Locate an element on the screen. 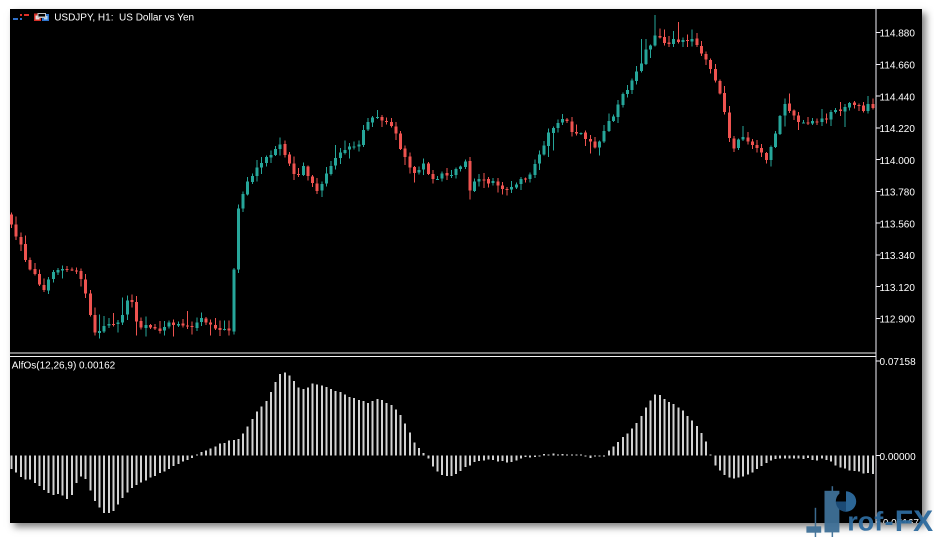  svg-text: 0.07158 is located at coordinates (898, 362).